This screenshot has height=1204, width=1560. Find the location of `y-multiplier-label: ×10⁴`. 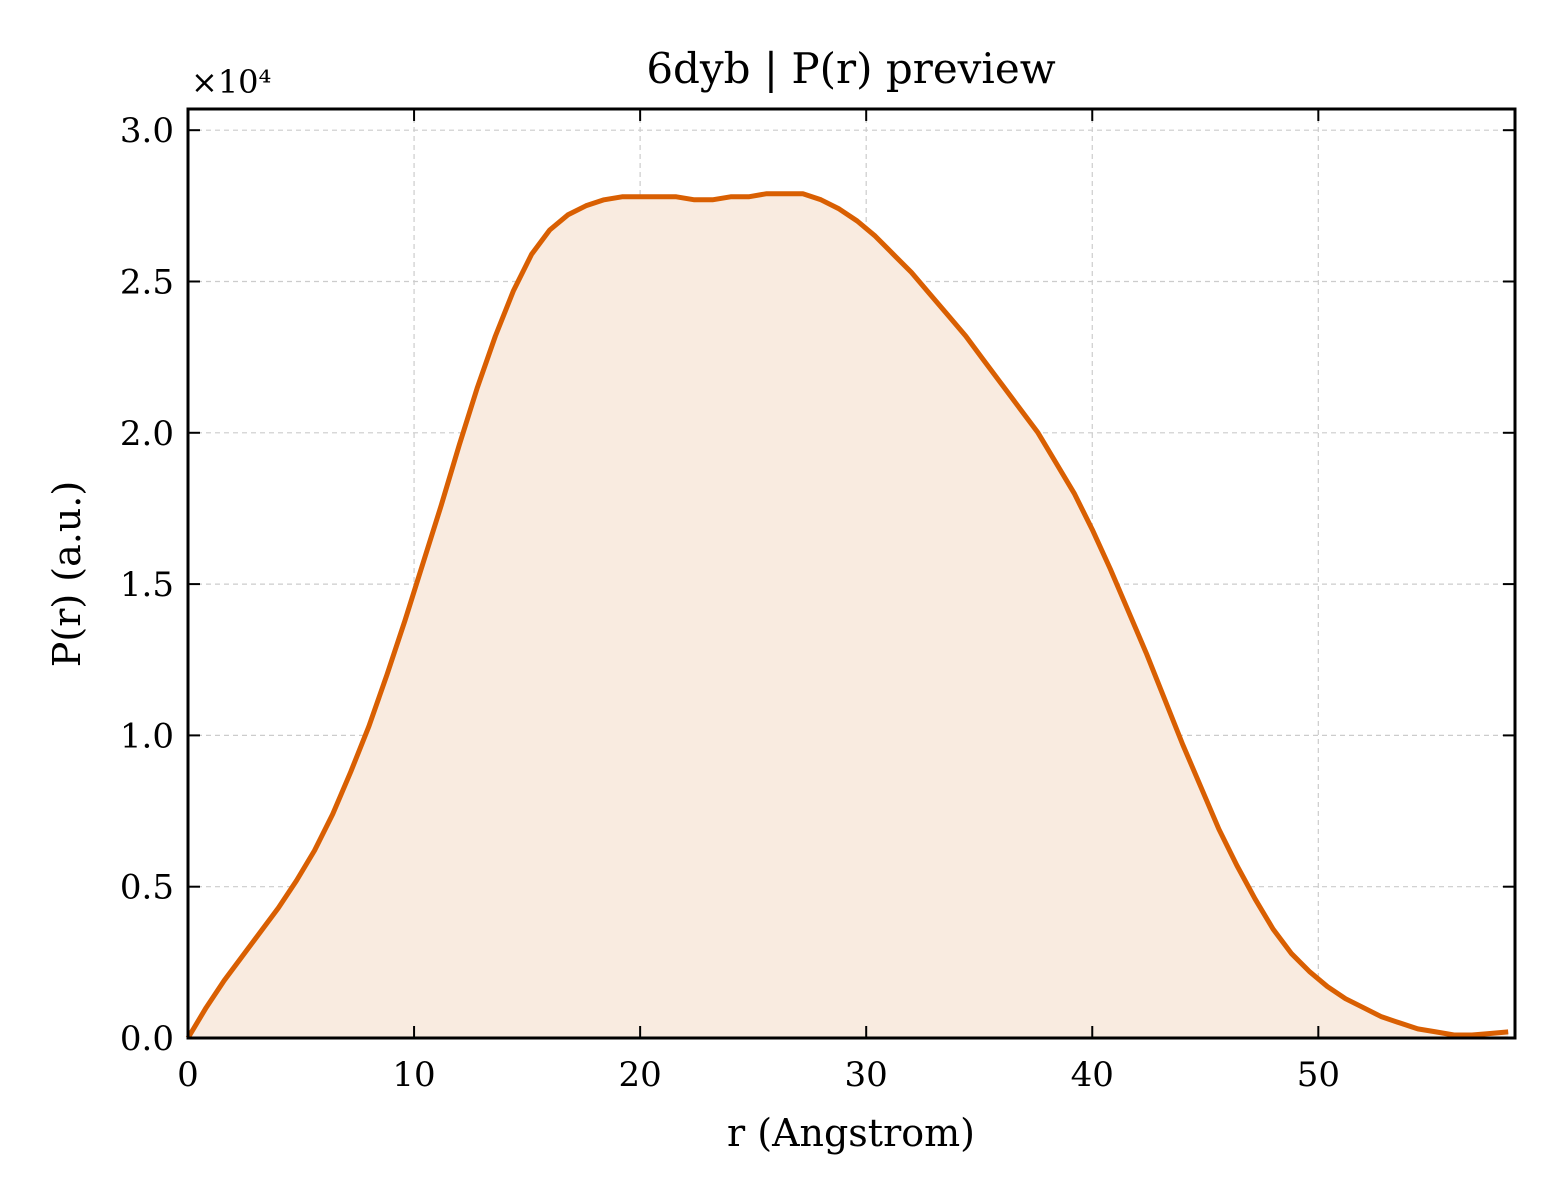

y-multiplier-label: ×10⁴ is located at coordinates (231, 82).